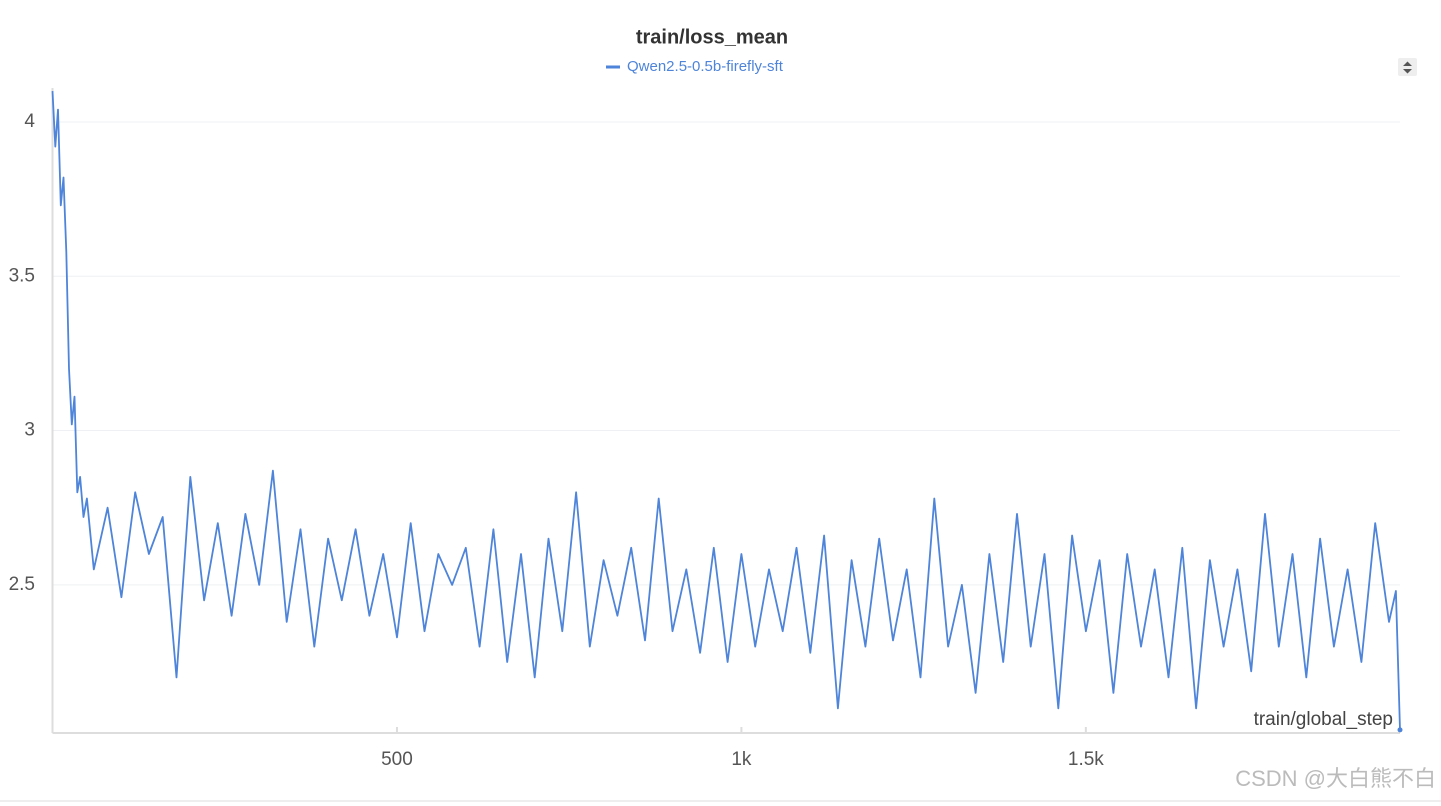 The image size is (1441, 806). I want to click on watermark: CSDN @大白熊不白, so click(1335, 778).